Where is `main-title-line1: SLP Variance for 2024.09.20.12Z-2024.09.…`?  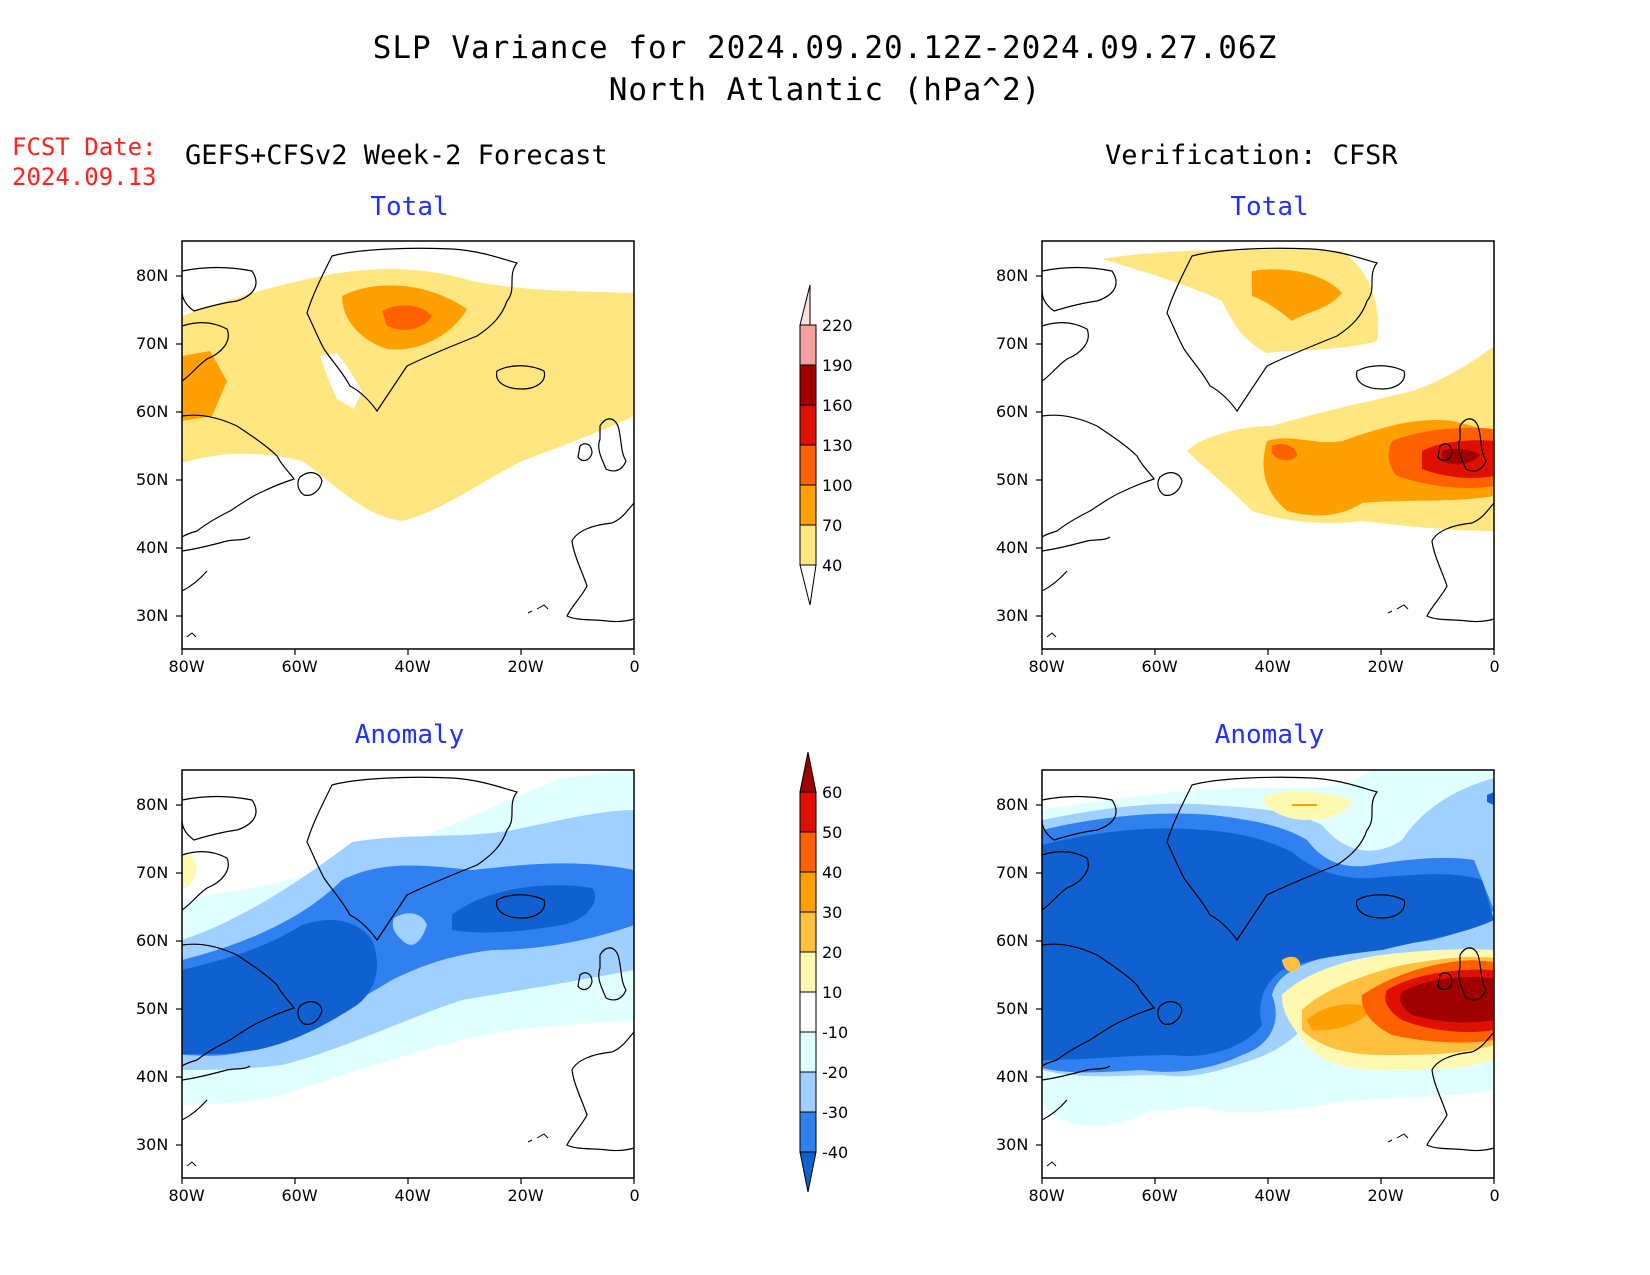 main-title-line1: SLP Variance for 2024.09.20.12Z-2024.09.… is located at coordinates (825, 48).